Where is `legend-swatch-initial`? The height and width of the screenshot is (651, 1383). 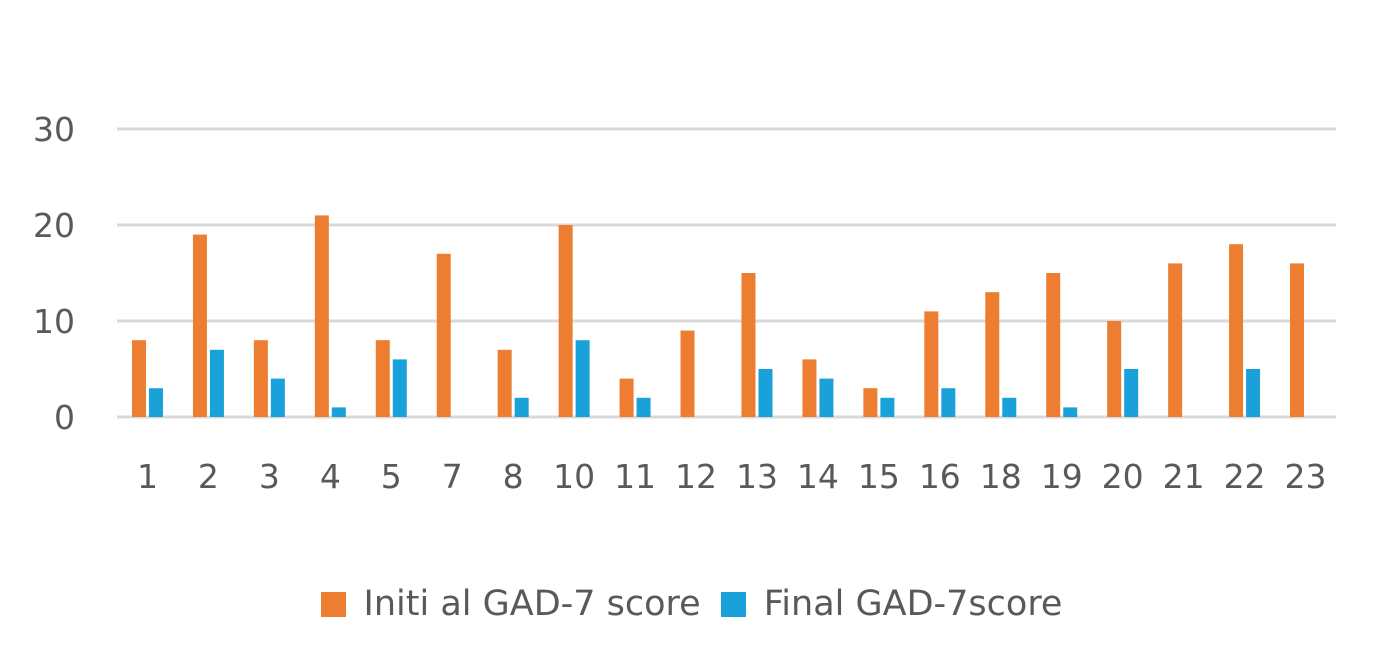 legend-swatch-initial is located at coordinates (333, 604).